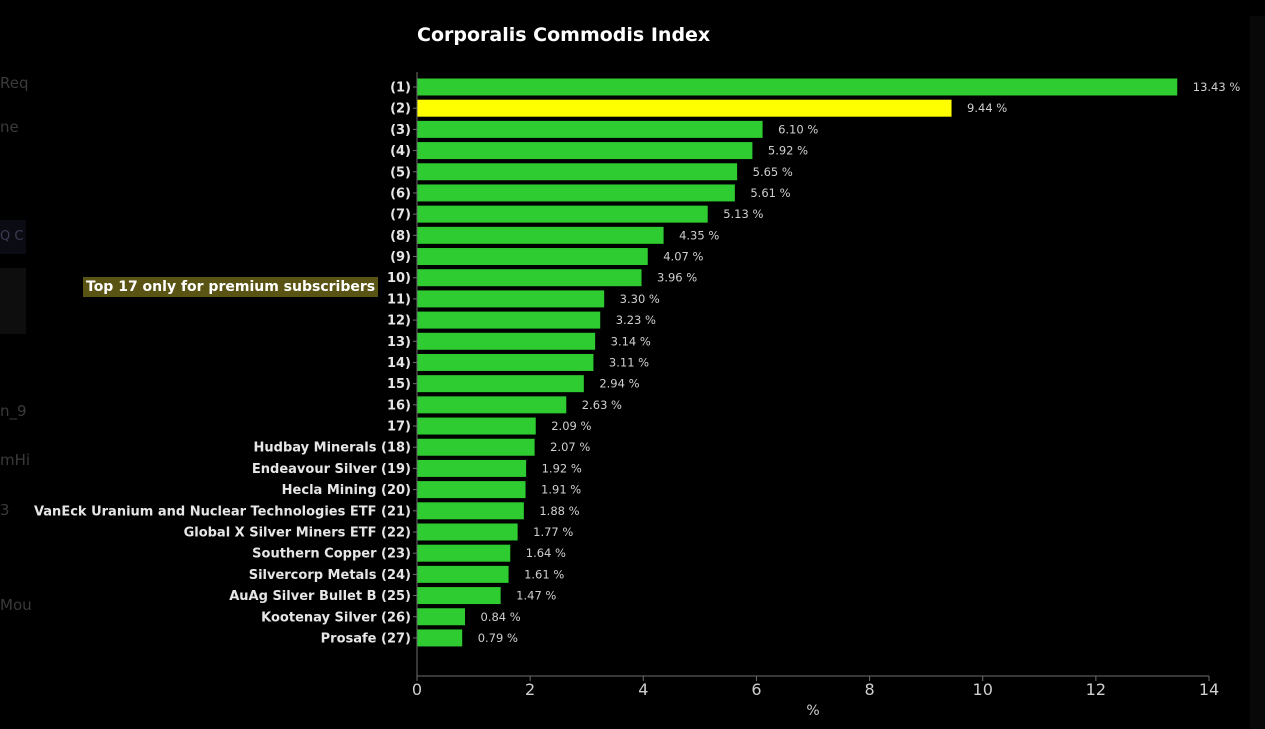 The height and width of the screenshot is (729, 1265). What do you see at coordinates (16, 605) in the screenshot?
I see `bg-fragment-7: Mou` at bounding box center [16, 605].